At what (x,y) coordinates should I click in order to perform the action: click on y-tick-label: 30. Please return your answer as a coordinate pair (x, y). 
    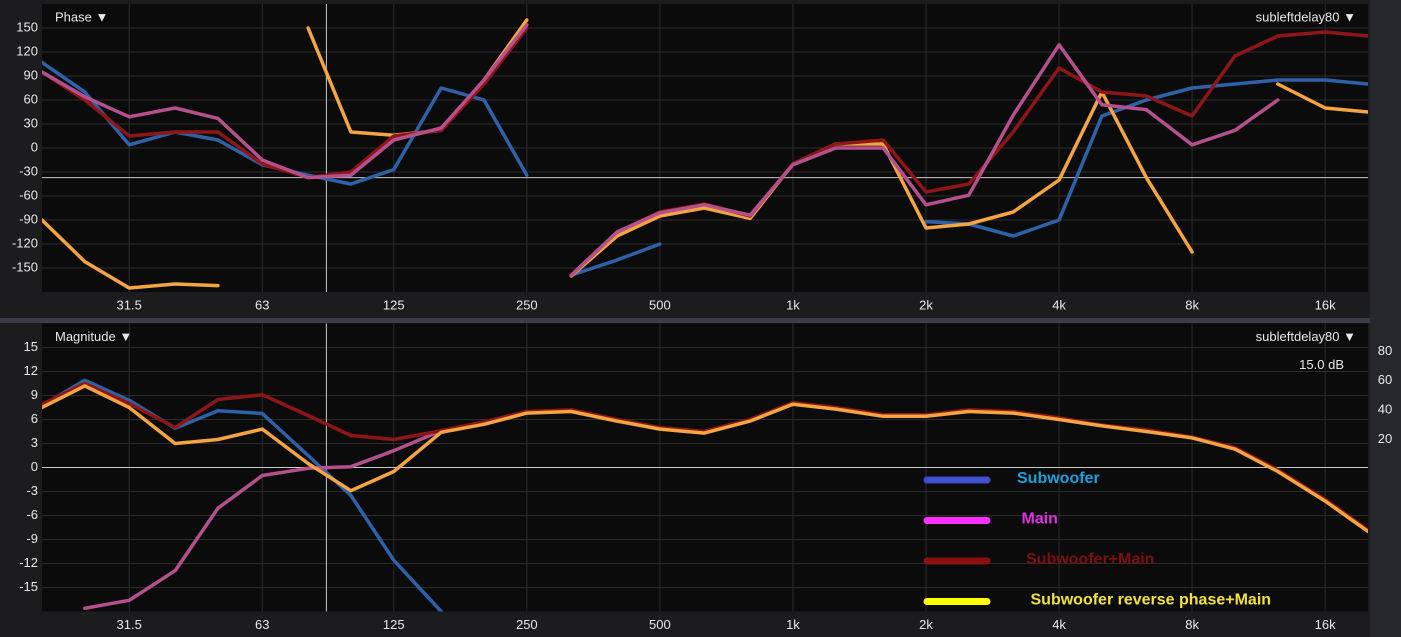
    Looking at the image, I should click on (31, 122).